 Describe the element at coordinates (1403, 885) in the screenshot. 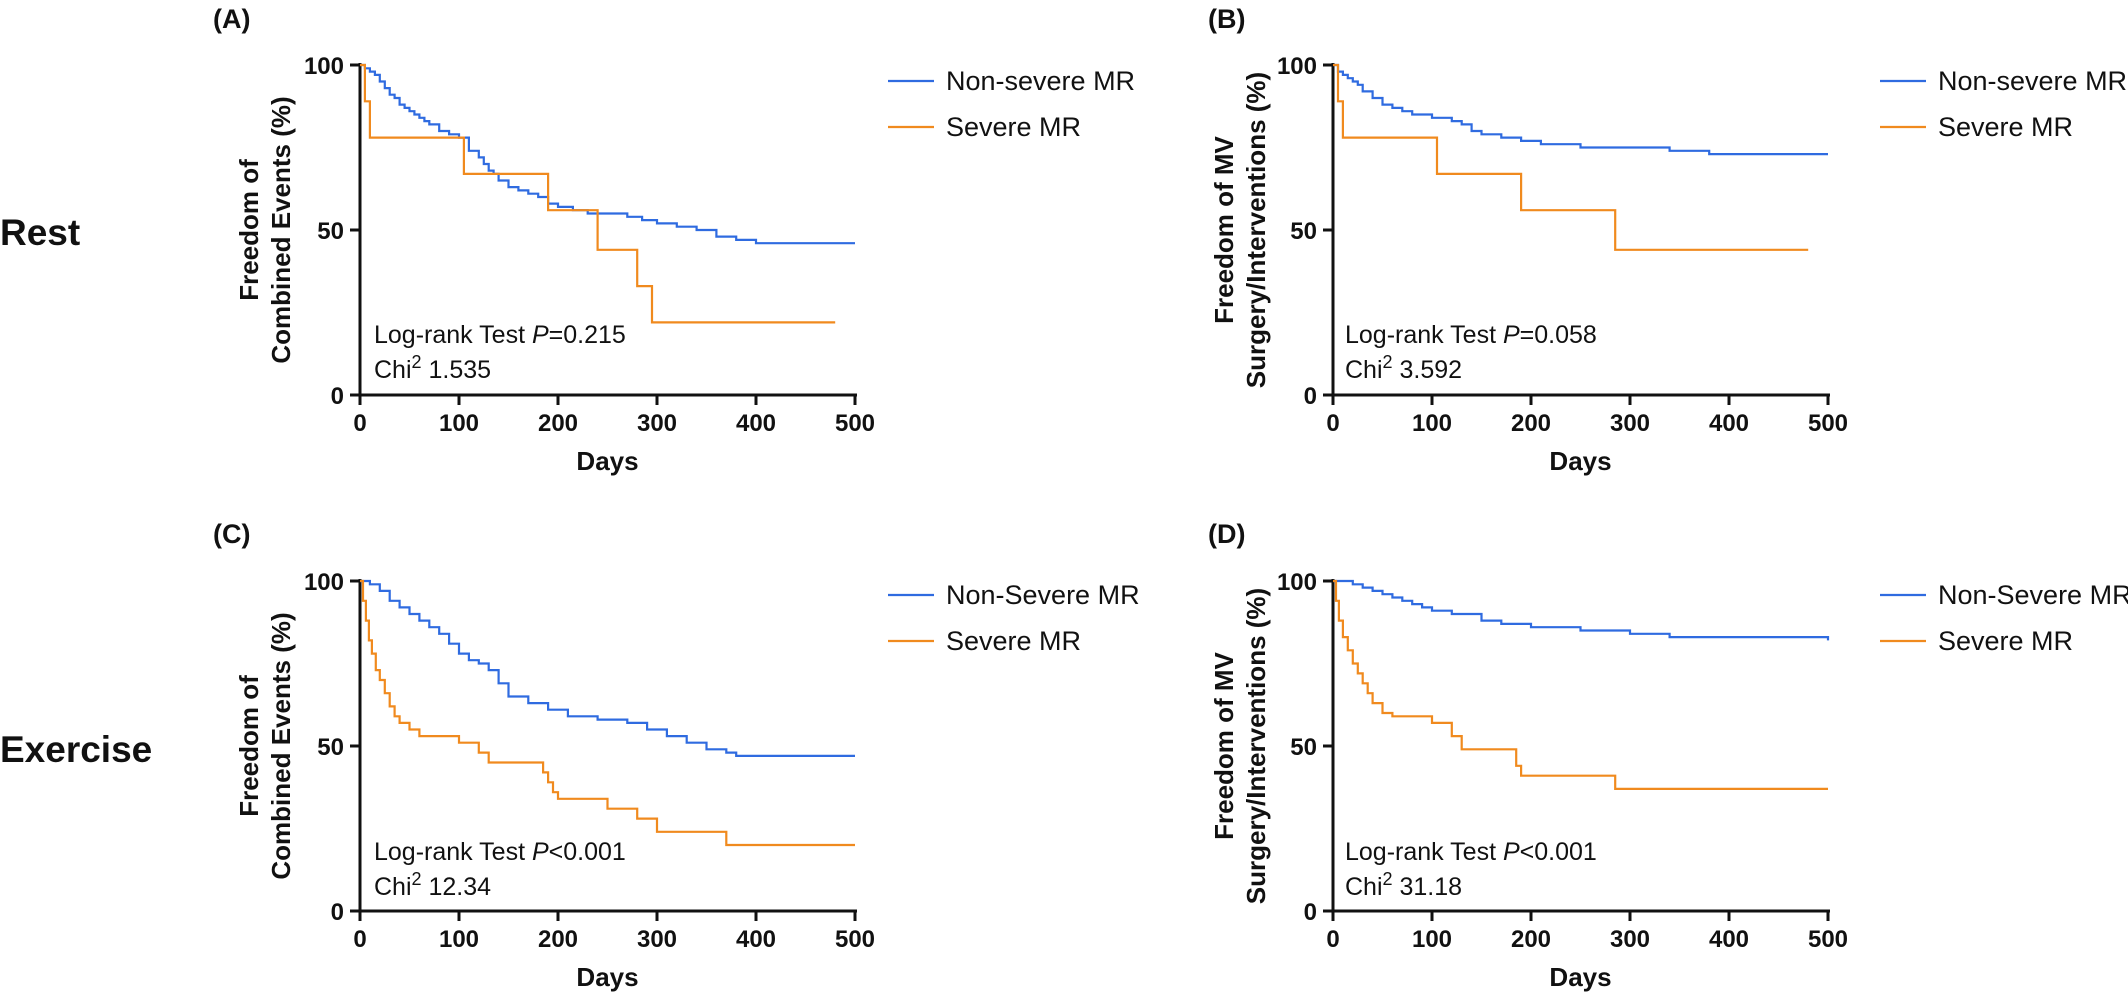

I see `chi-square-annotation: Chi2 31.18` at that location.